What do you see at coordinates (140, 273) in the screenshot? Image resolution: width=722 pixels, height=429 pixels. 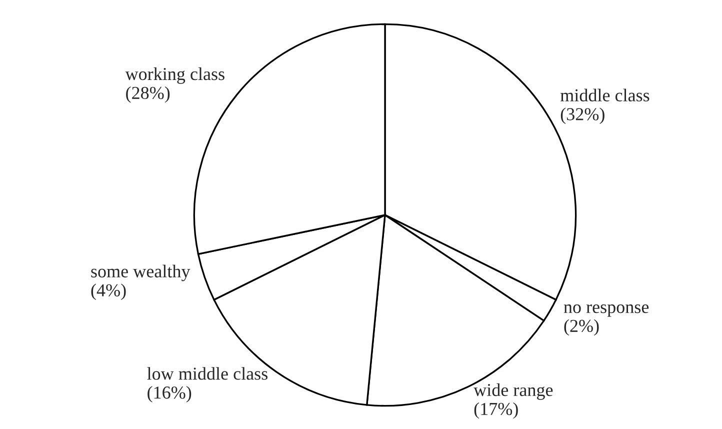 I see `slice-label: some wealthy` at bounding box center [140, 273].